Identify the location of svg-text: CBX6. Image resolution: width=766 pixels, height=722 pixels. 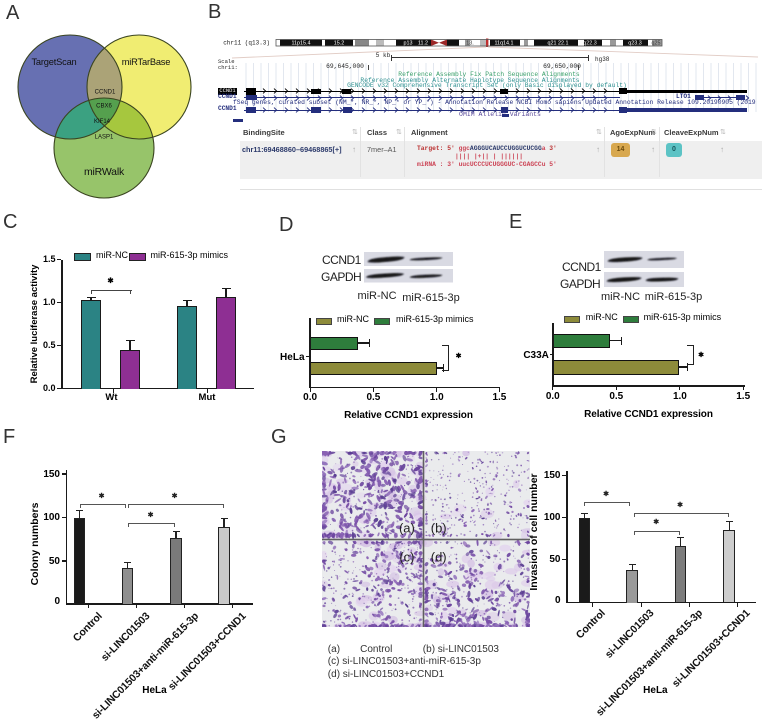
(104, 107).